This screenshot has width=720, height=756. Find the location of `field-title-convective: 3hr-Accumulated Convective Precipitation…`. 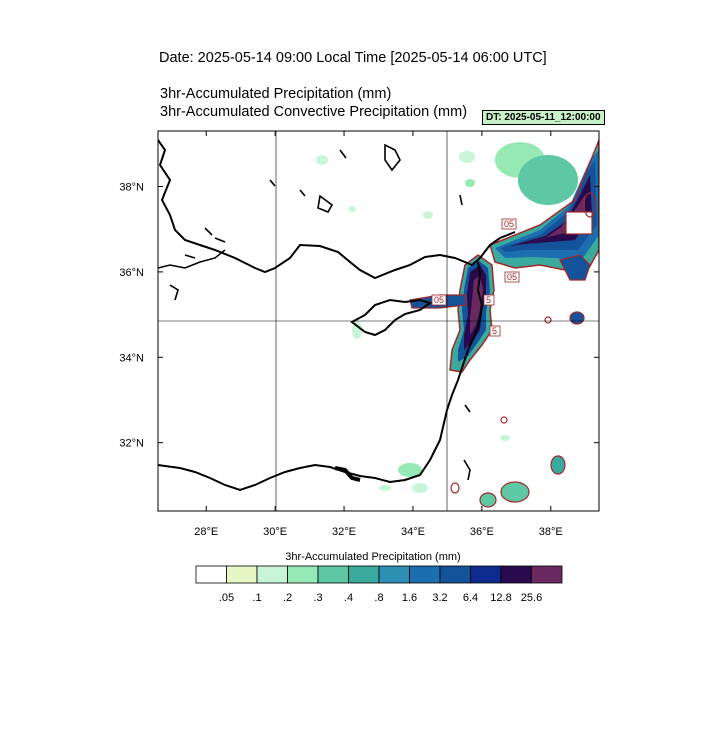

field-title-convective: 3hr-Accumulated Convective Precipitation… is located at coordinates (314, 112).